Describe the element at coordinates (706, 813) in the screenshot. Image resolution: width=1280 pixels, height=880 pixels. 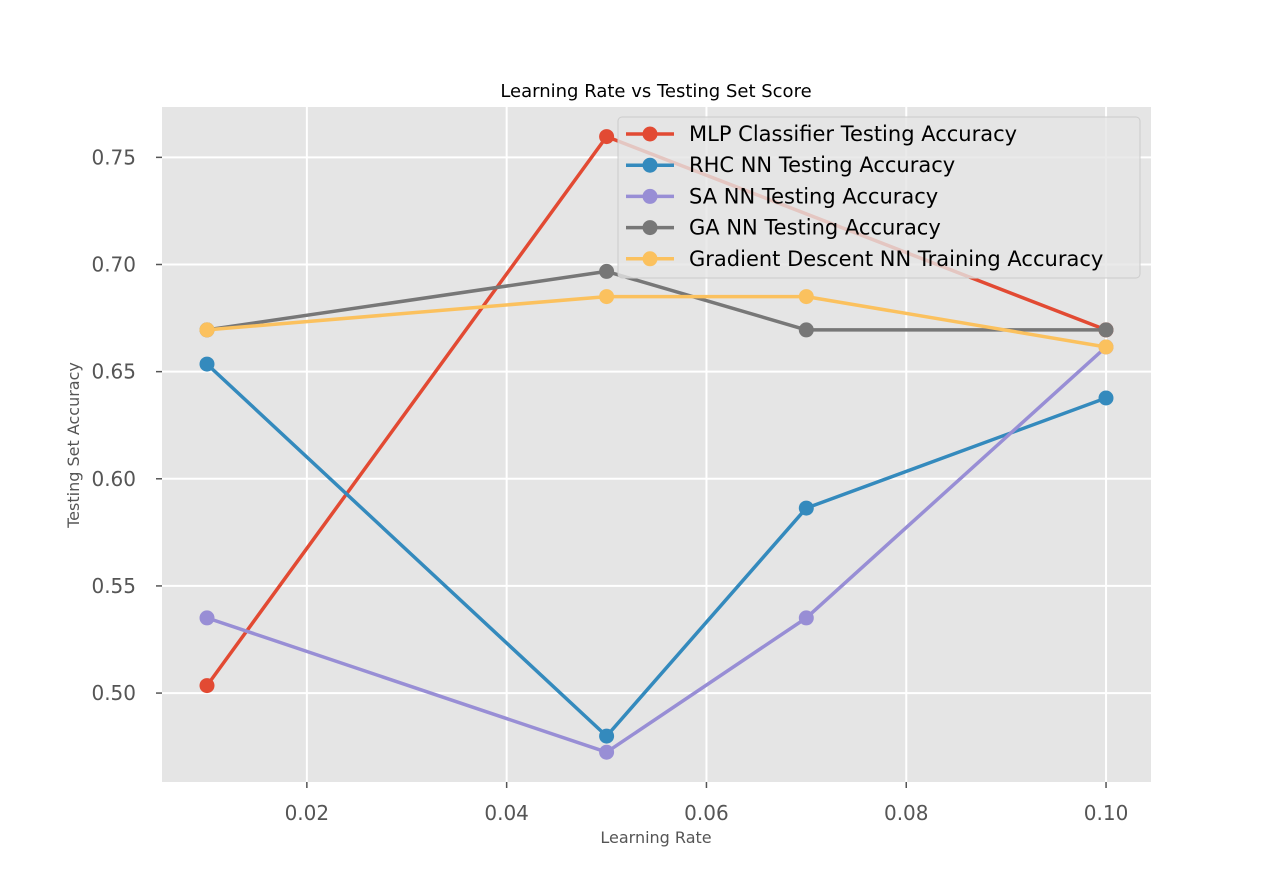
I see `x-tick-label: 0.06` at that location.